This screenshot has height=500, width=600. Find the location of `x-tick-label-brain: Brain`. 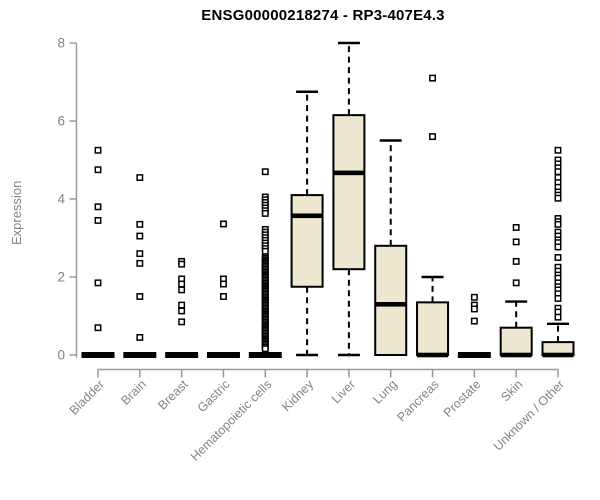

x-tick-label-brain: Brain is located at coordinates (133, 392).